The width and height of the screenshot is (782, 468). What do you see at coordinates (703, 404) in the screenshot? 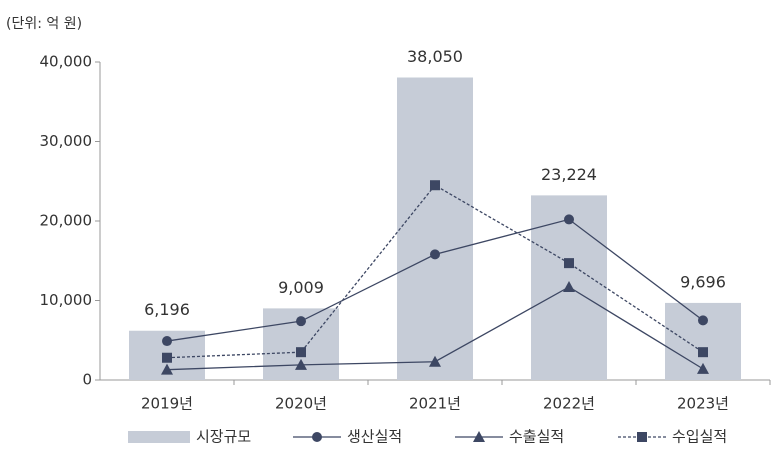
I see `x-tick-label: 2023년` at bounding box center [703, 404].